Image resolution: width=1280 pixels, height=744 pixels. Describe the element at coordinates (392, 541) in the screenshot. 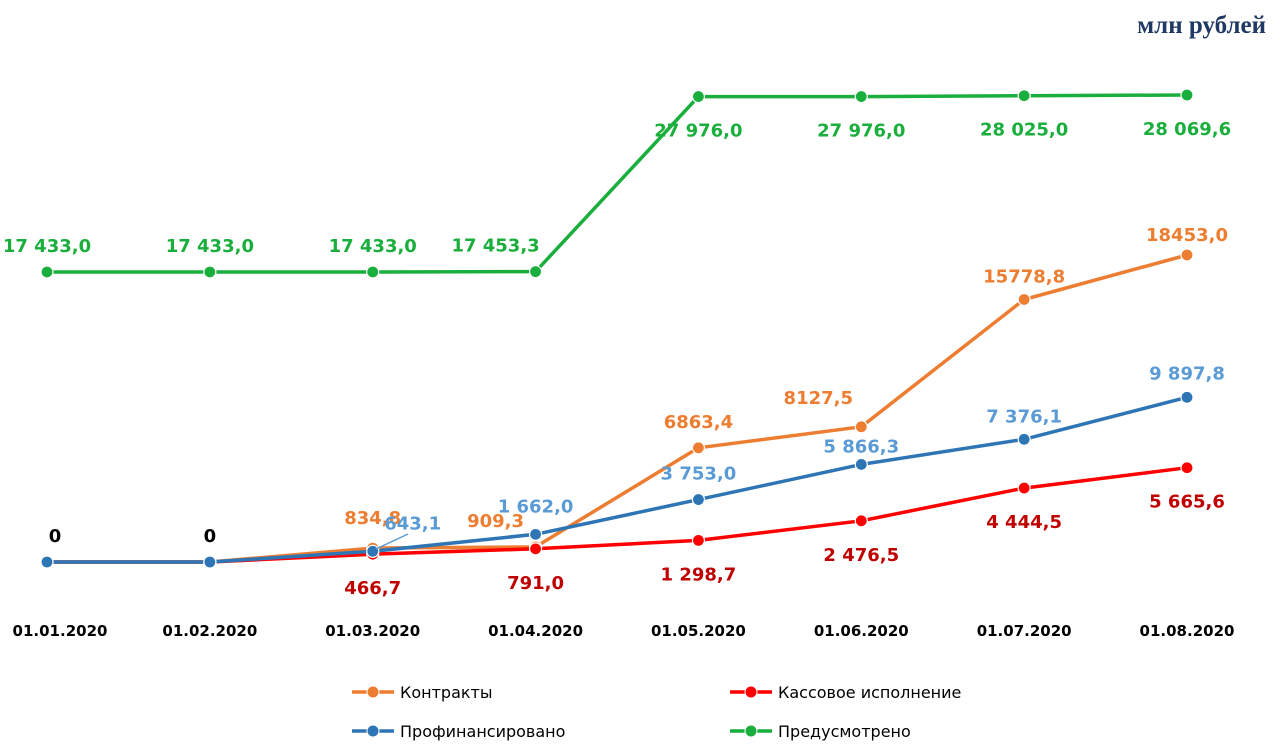

I see `label-leader-line` at that location.